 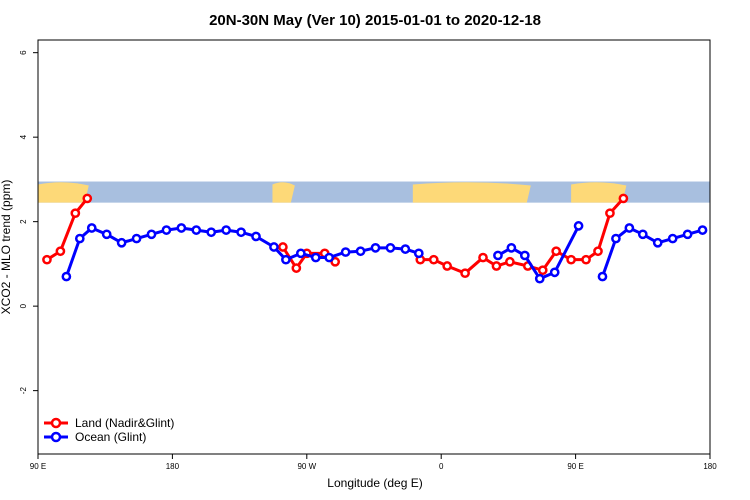 What do you see at coordinates (23, 391) in the screenshot?
I see `y-tick-label-0: -2` at bounding box center [23, 391].